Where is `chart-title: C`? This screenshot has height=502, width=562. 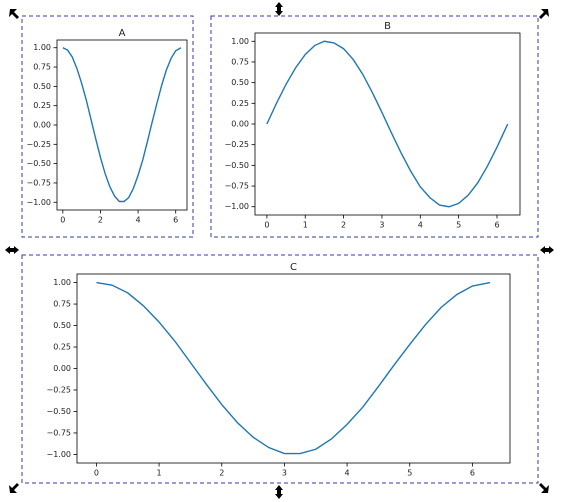
chart-title: C is located at coordinates (293, 267).